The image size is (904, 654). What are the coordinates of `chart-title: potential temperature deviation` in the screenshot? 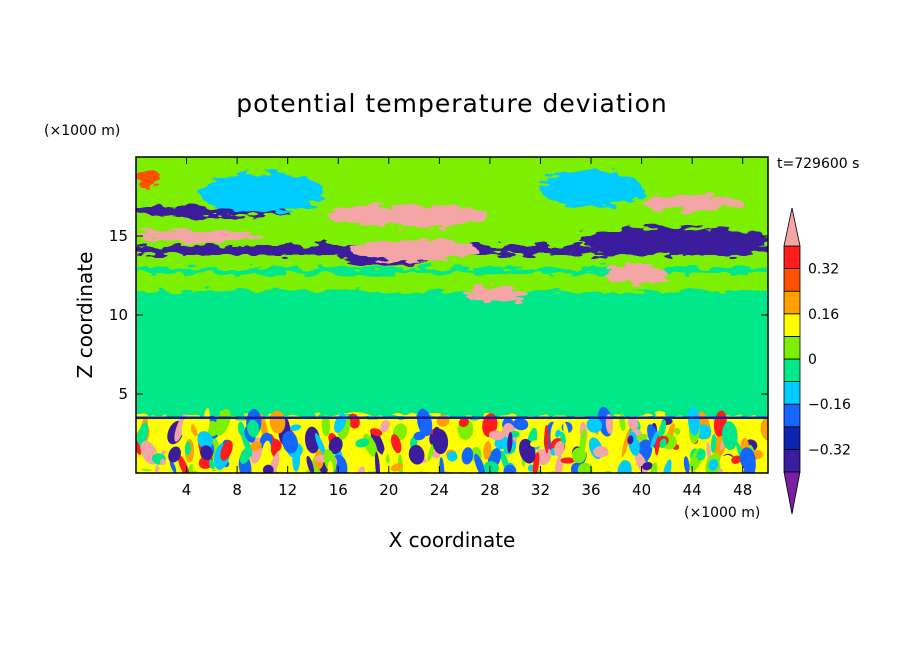 It's located at (451, 103).